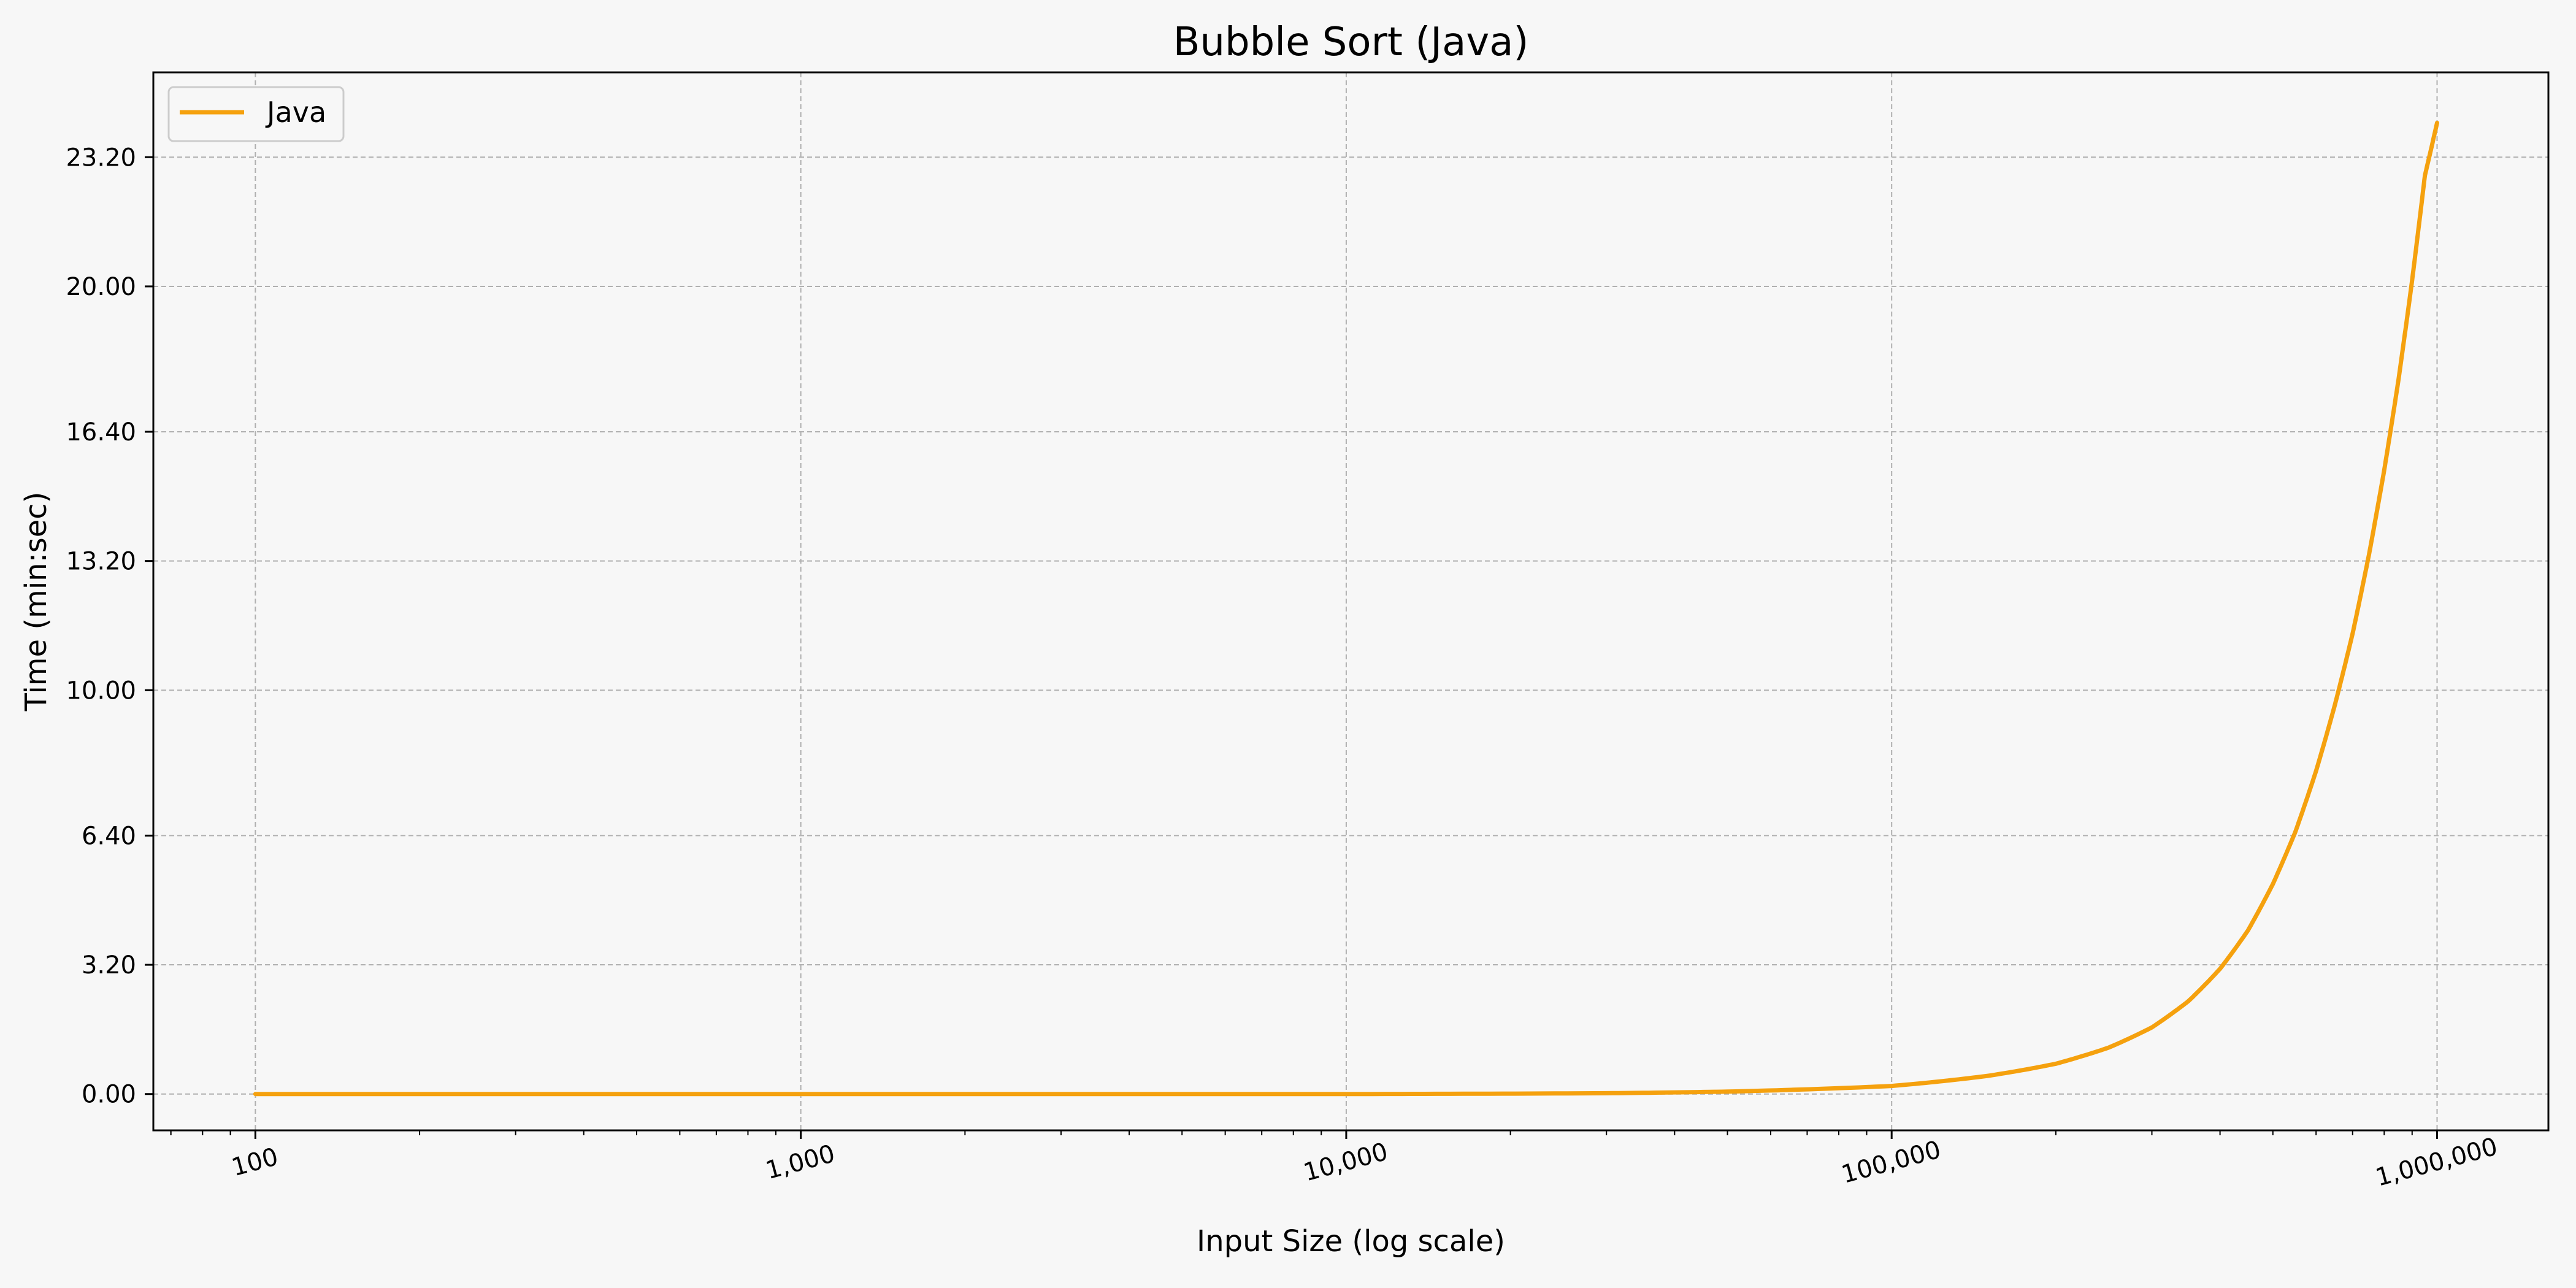  I want to click on y-axis-ticks: 0.00 3.20 6.40 10.00 13.20 16.40 20.00 23.20, so click(109, 626).